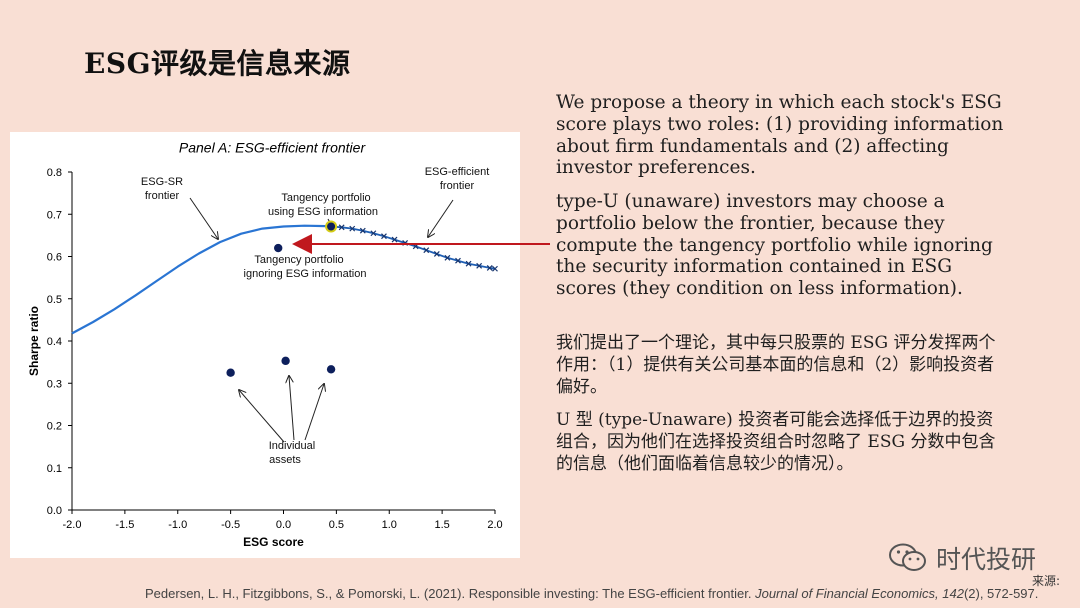  Describe the element at coordinates (298, 260) in the screenshot. I see `tangency-ignoring-label: Tangency portfolio` at that location.